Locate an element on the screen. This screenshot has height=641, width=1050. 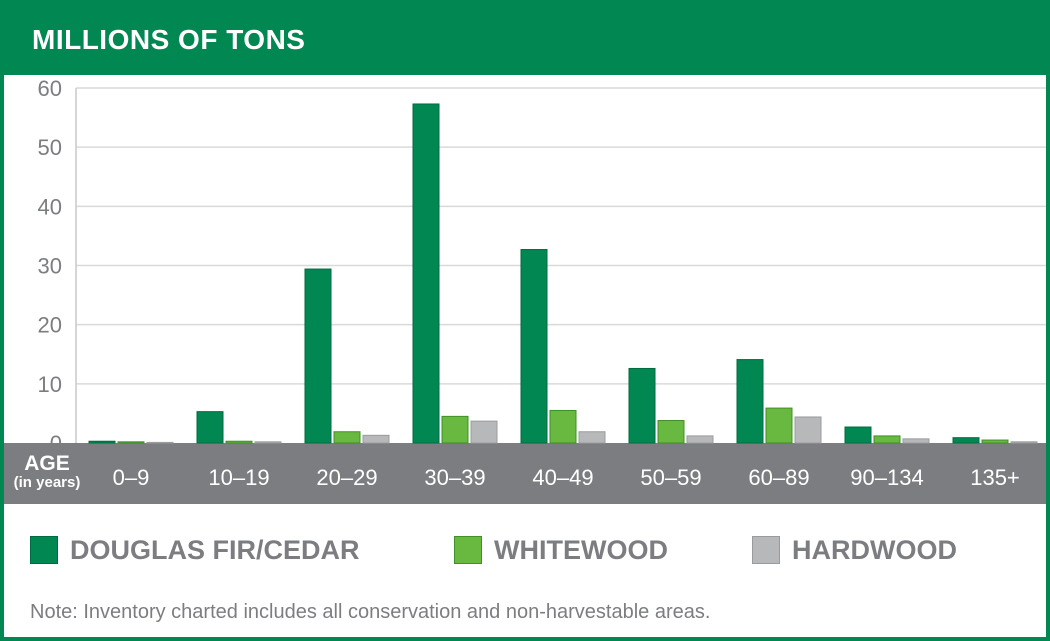
legend-swatch-douglas-fir is located at coordinates (44, 550).